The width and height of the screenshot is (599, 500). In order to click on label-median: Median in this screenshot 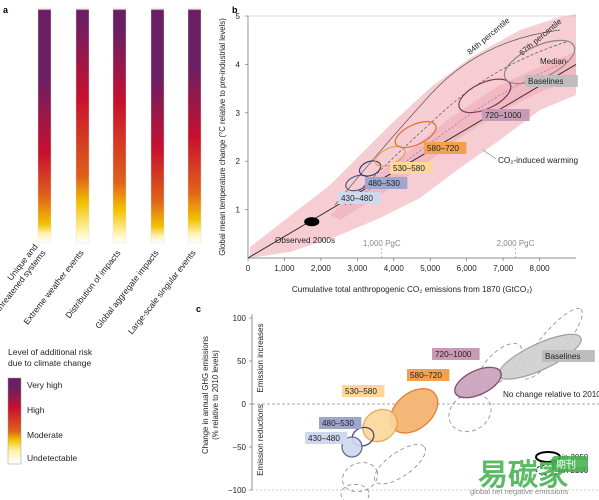, I will do `click(553, 61)`.